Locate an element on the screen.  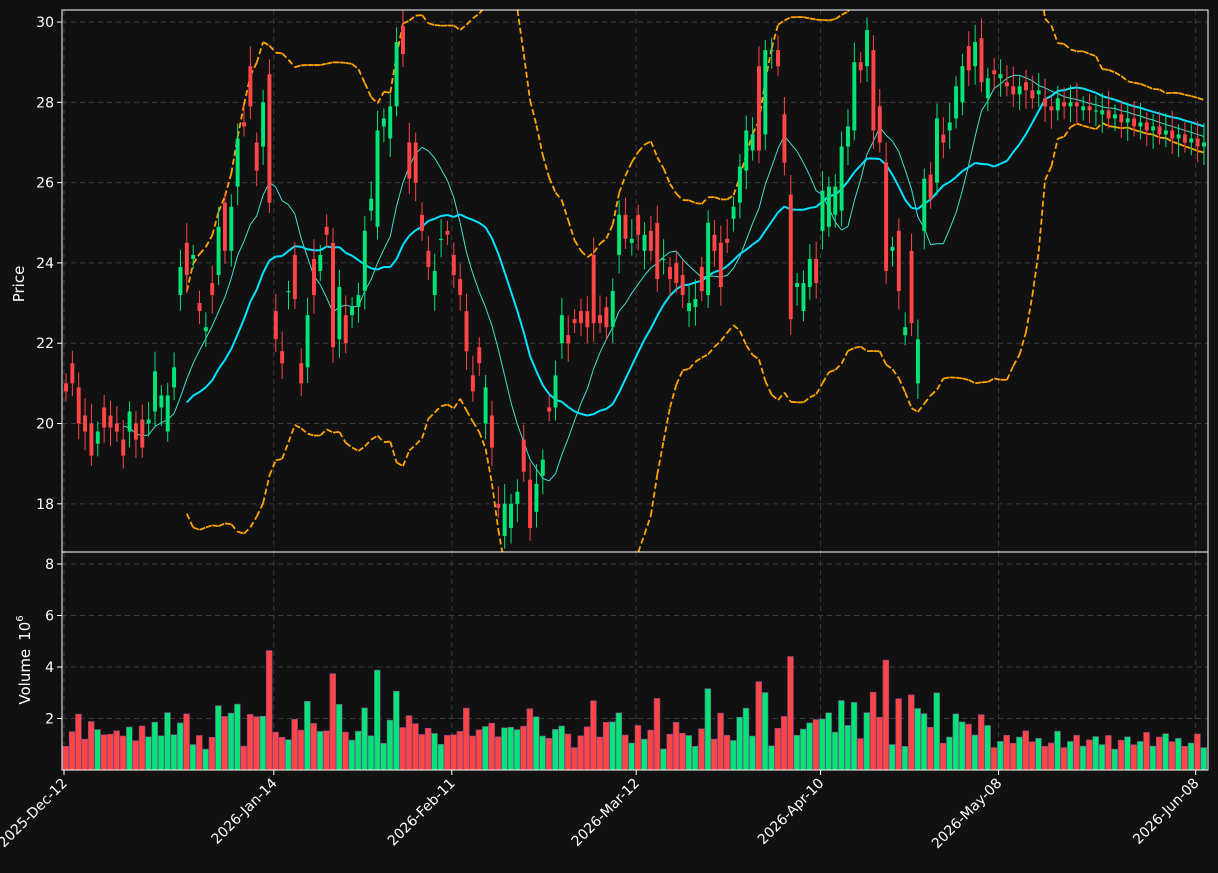
price-tick-label: 30 is located at coordinates (45, 23).